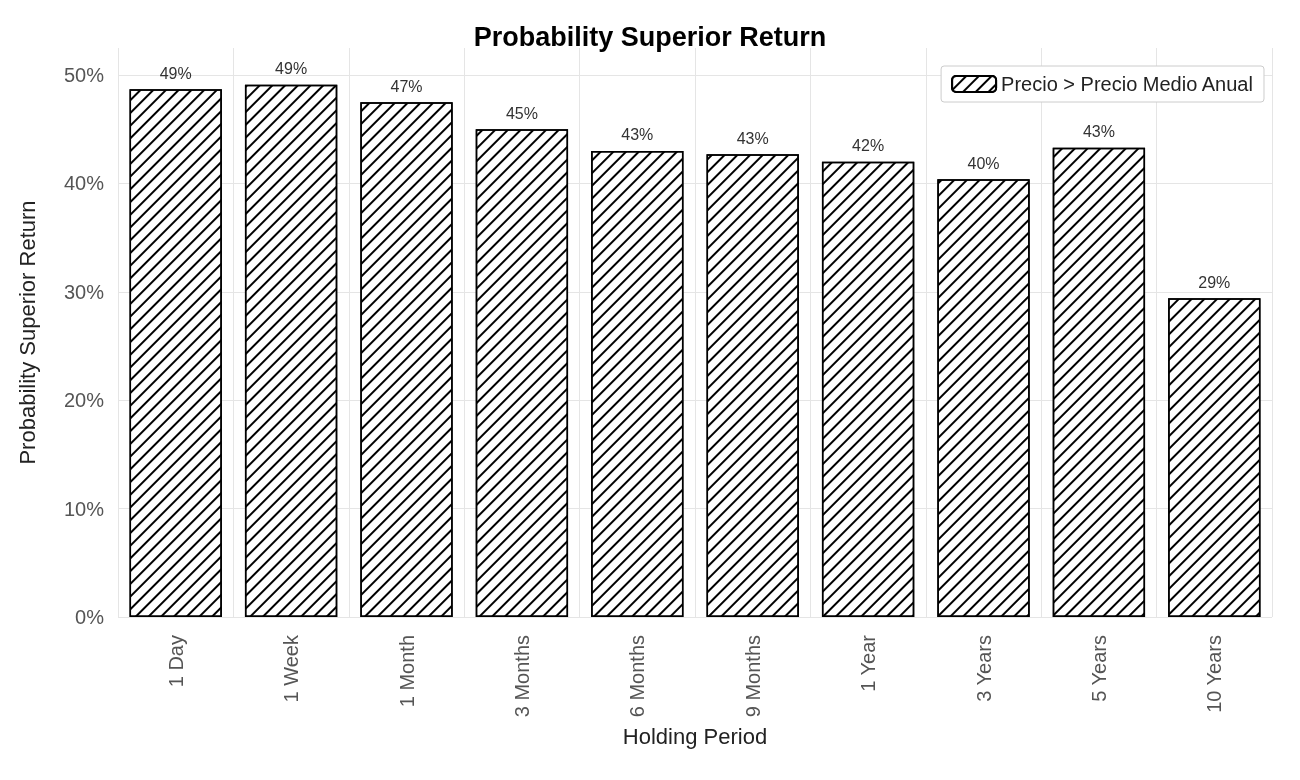 The width and height of the screenshot is (1300, 780). What do you see at coordinates (637, 676) in the screenshot?
I see `x-tick-label: 6 Months` at bounding box center [637, 676].